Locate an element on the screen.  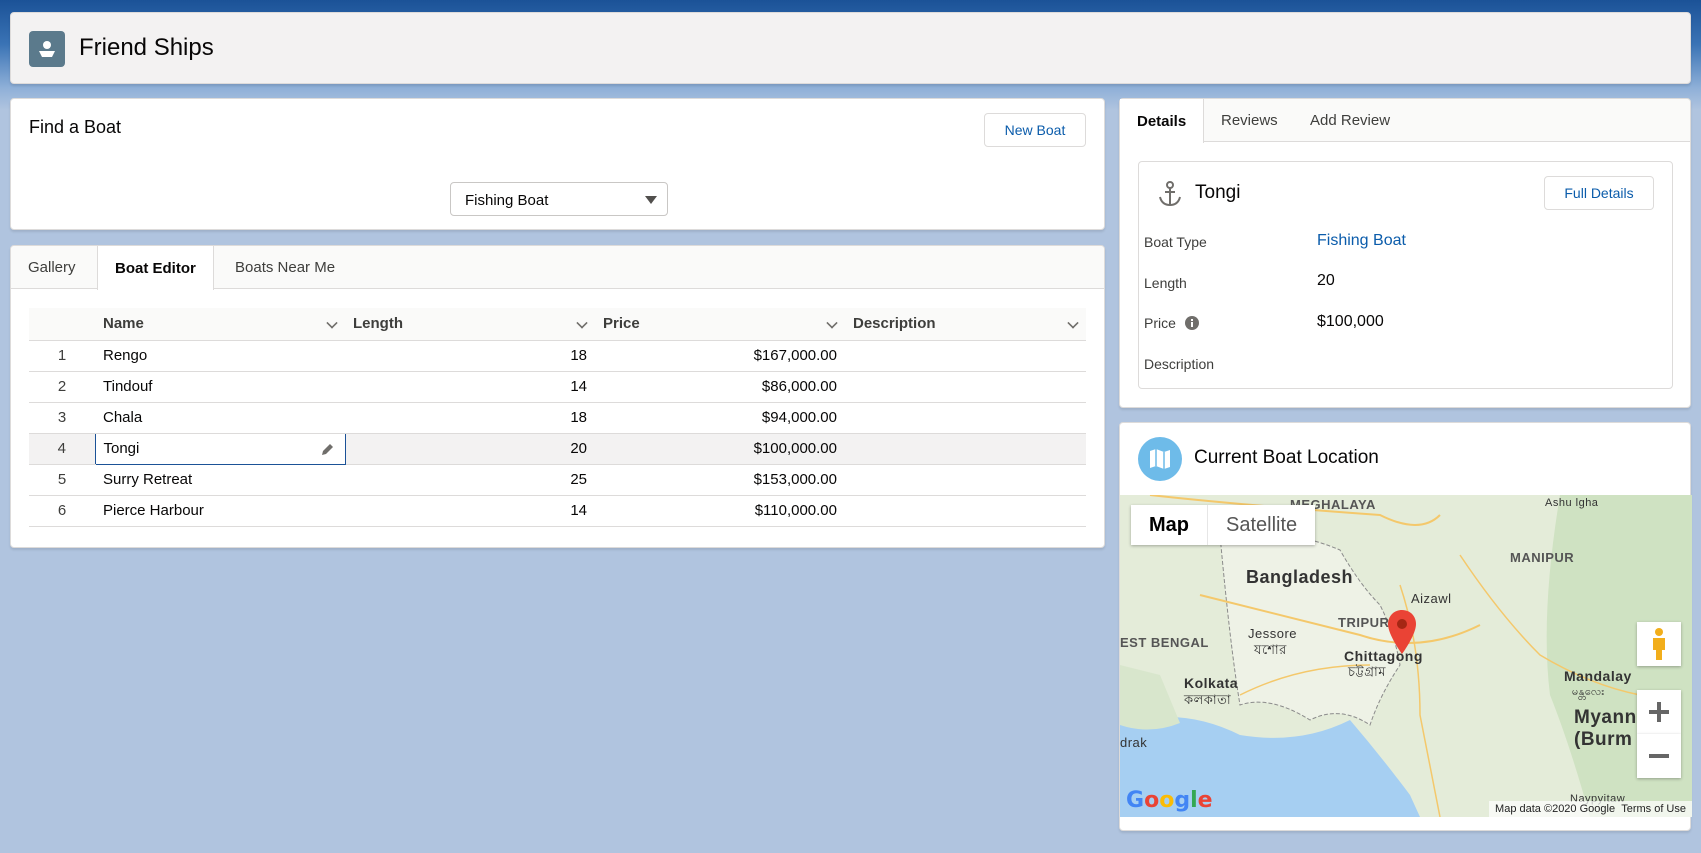
row-number: 6 is located at coordinates (62, 511).